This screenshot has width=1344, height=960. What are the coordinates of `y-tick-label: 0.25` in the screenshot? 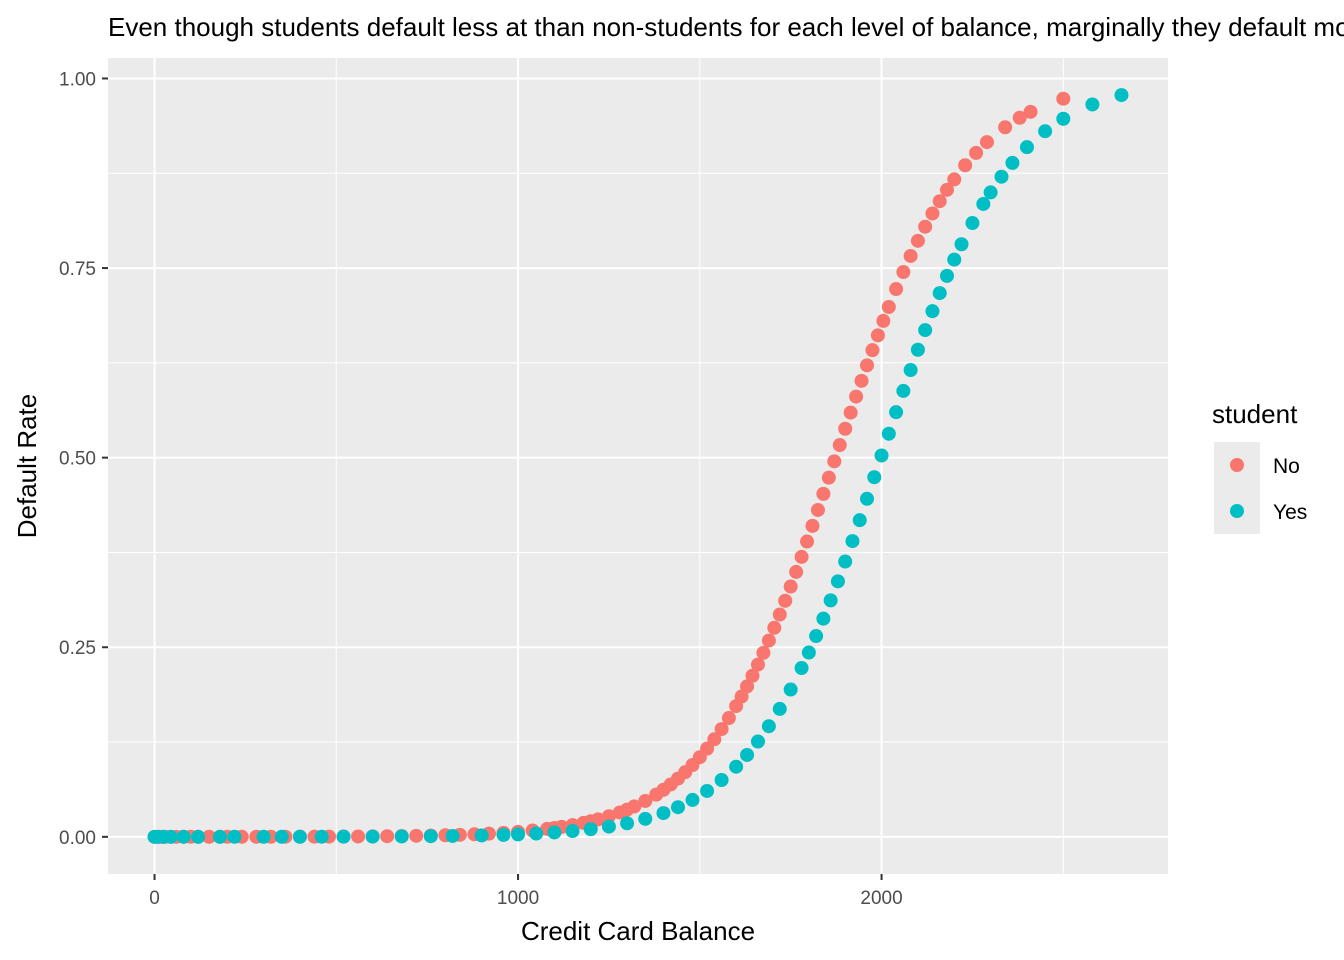 It's located at (77, 648).